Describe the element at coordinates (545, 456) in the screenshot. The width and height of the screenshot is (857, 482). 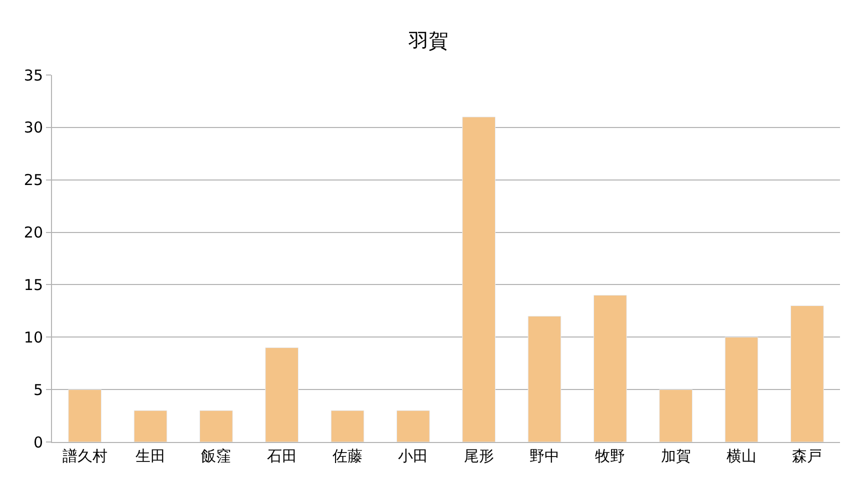
I see `x-tick-label: 野中` at that location.